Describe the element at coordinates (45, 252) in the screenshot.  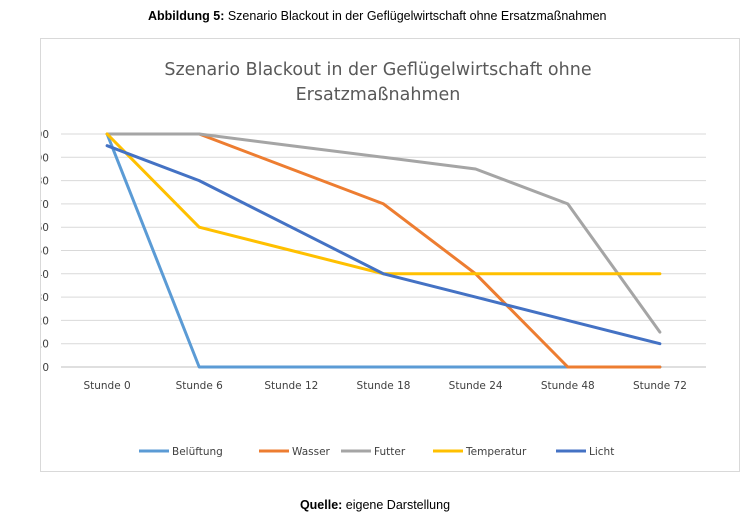
I see `y-tick-label: 50` at that location.